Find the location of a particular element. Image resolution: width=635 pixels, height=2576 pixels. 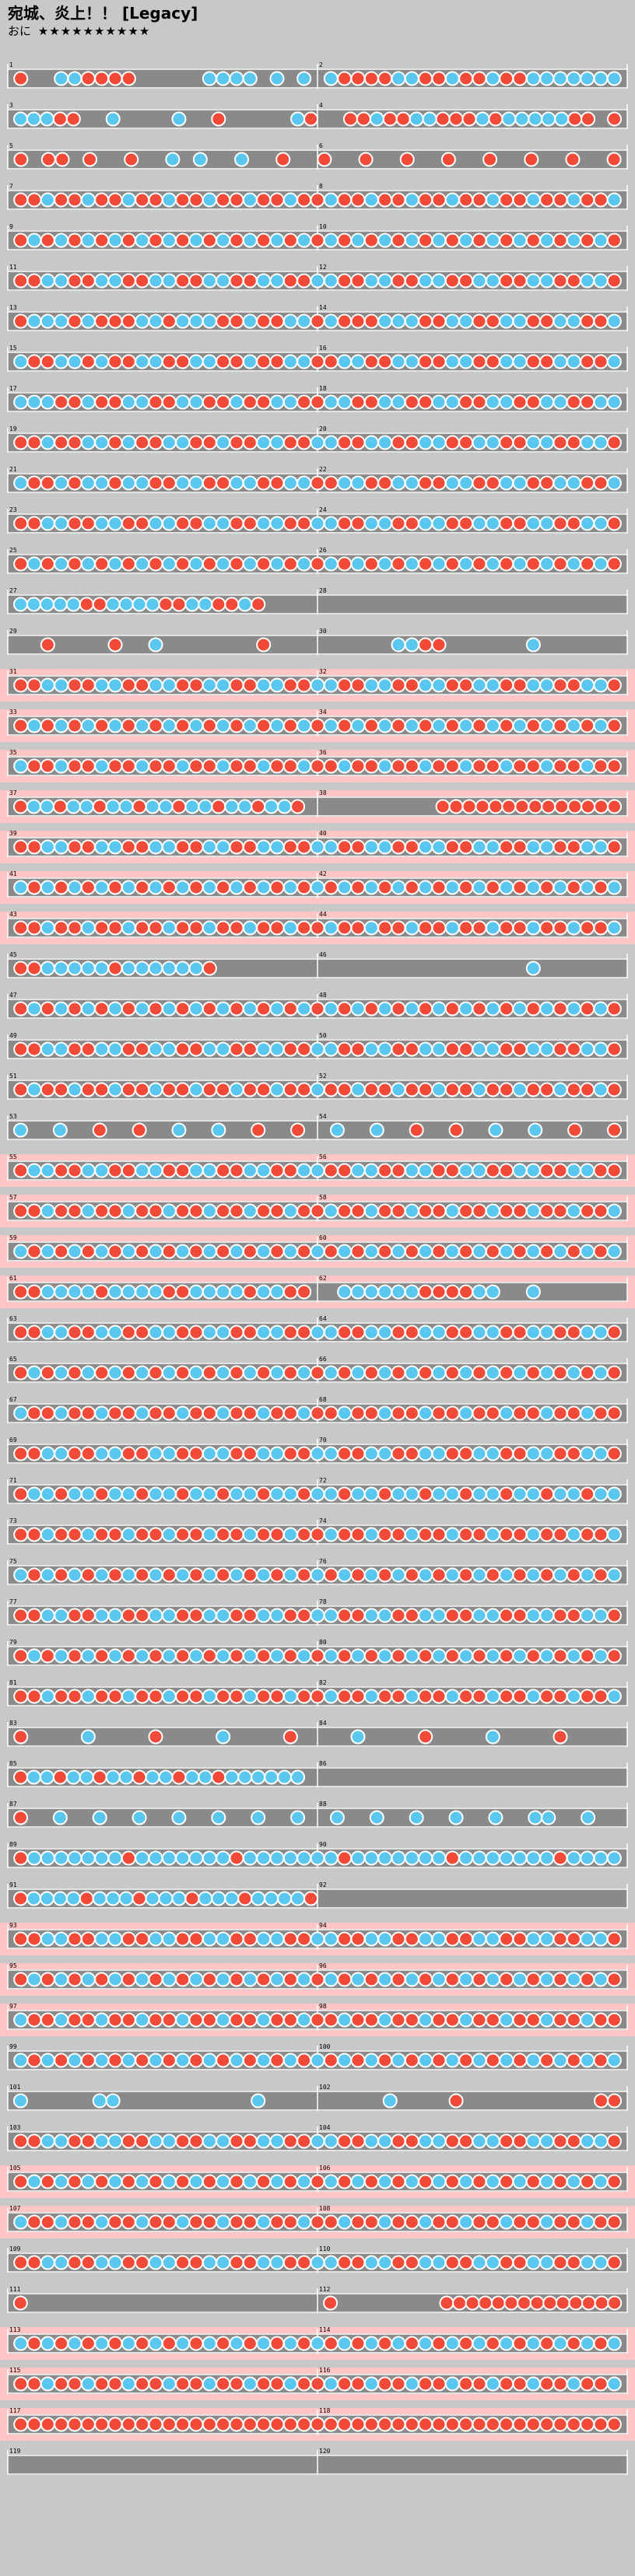

measure-number: 20 is located at coordinates (323, 428).